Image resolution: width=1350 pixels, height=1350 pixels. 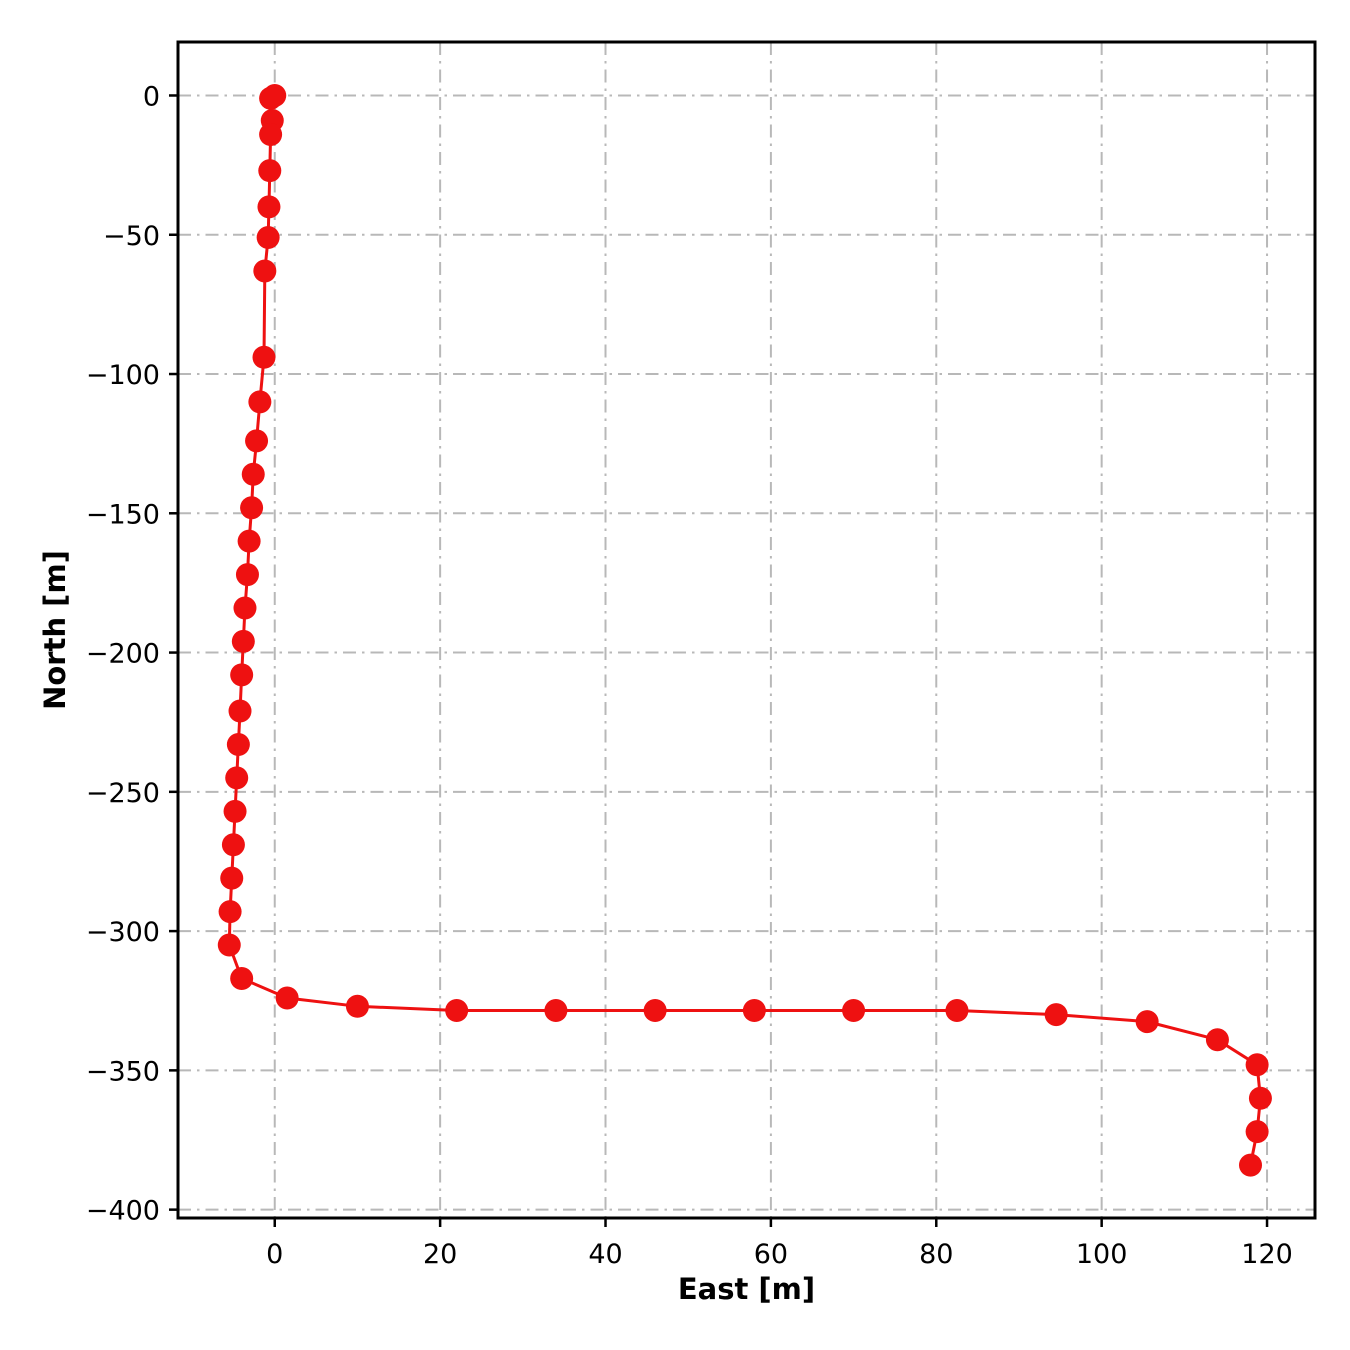 I want to click on x-tick-label: 0, so click(x=274, y=1254).